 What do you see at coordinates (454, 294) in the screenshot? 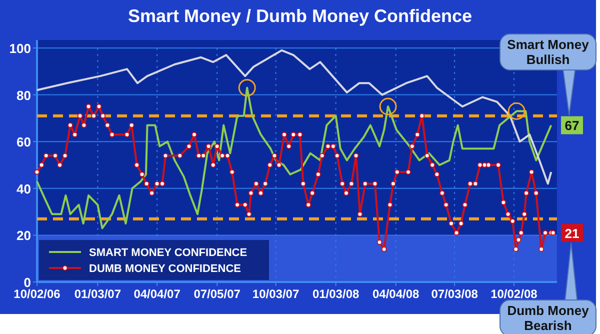
I see `x-tick-label: 07/03/08` at bounding box center [454, 294].